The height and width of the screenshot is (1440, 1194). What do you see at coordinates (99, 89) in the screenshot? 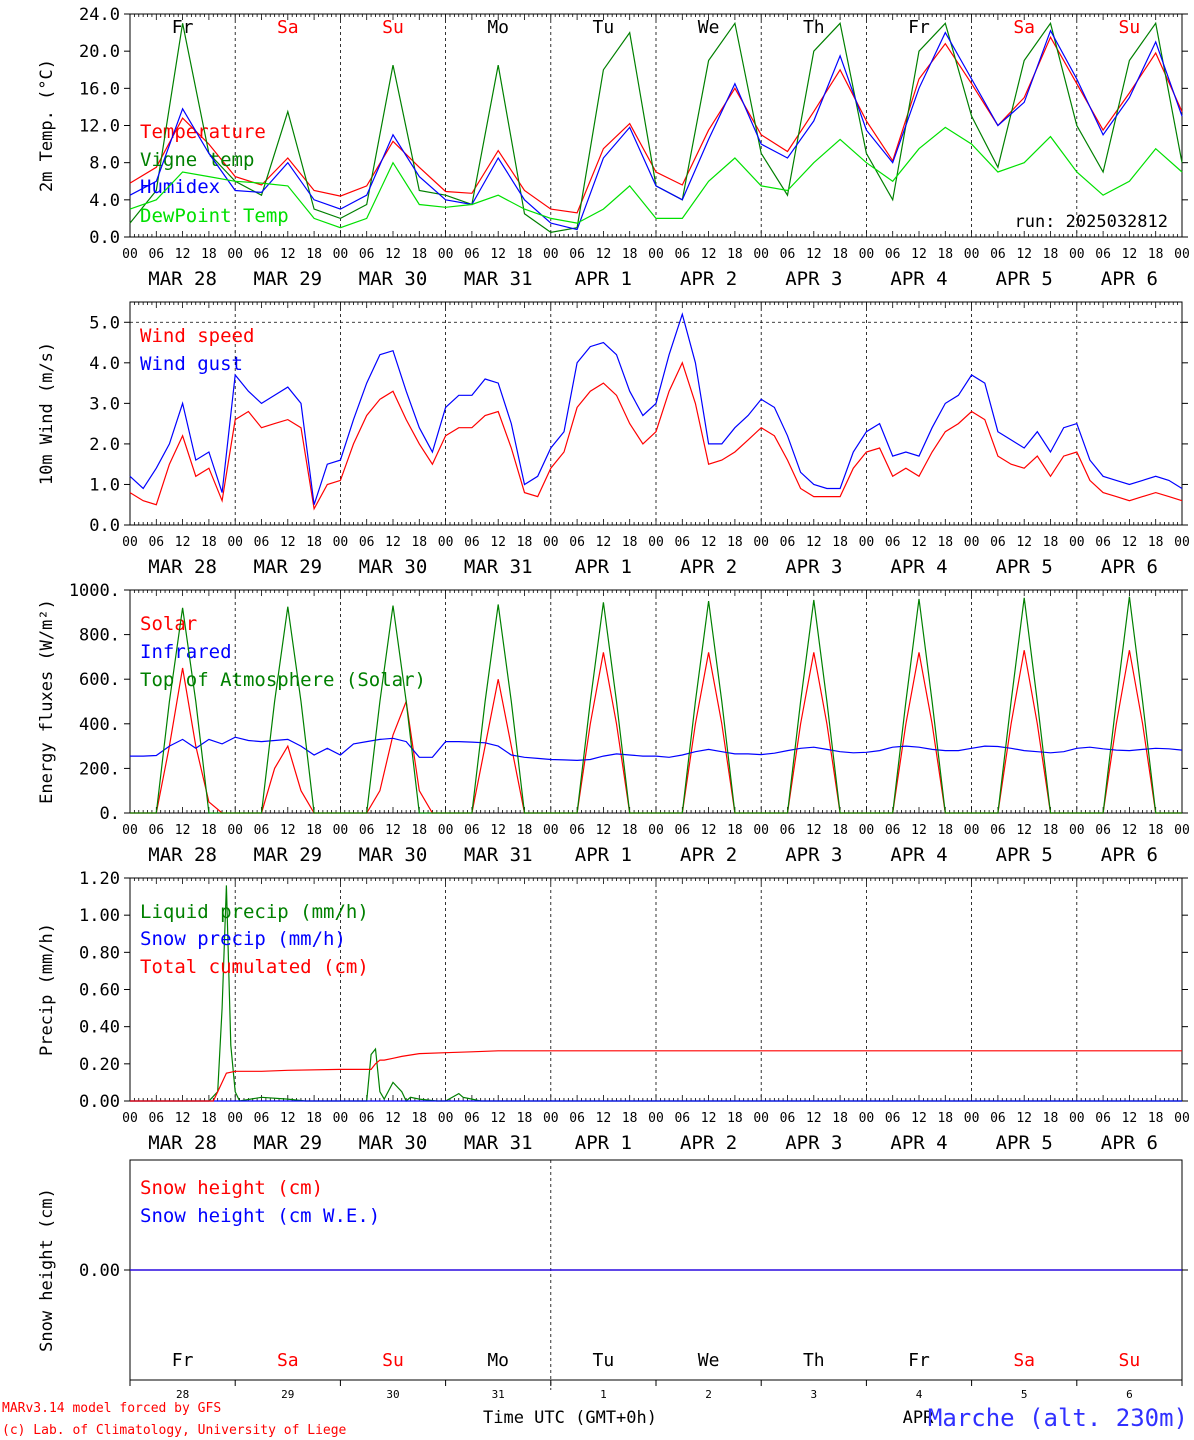
I see `y-tick-label: 16.0` at bounding box center [99, 89].